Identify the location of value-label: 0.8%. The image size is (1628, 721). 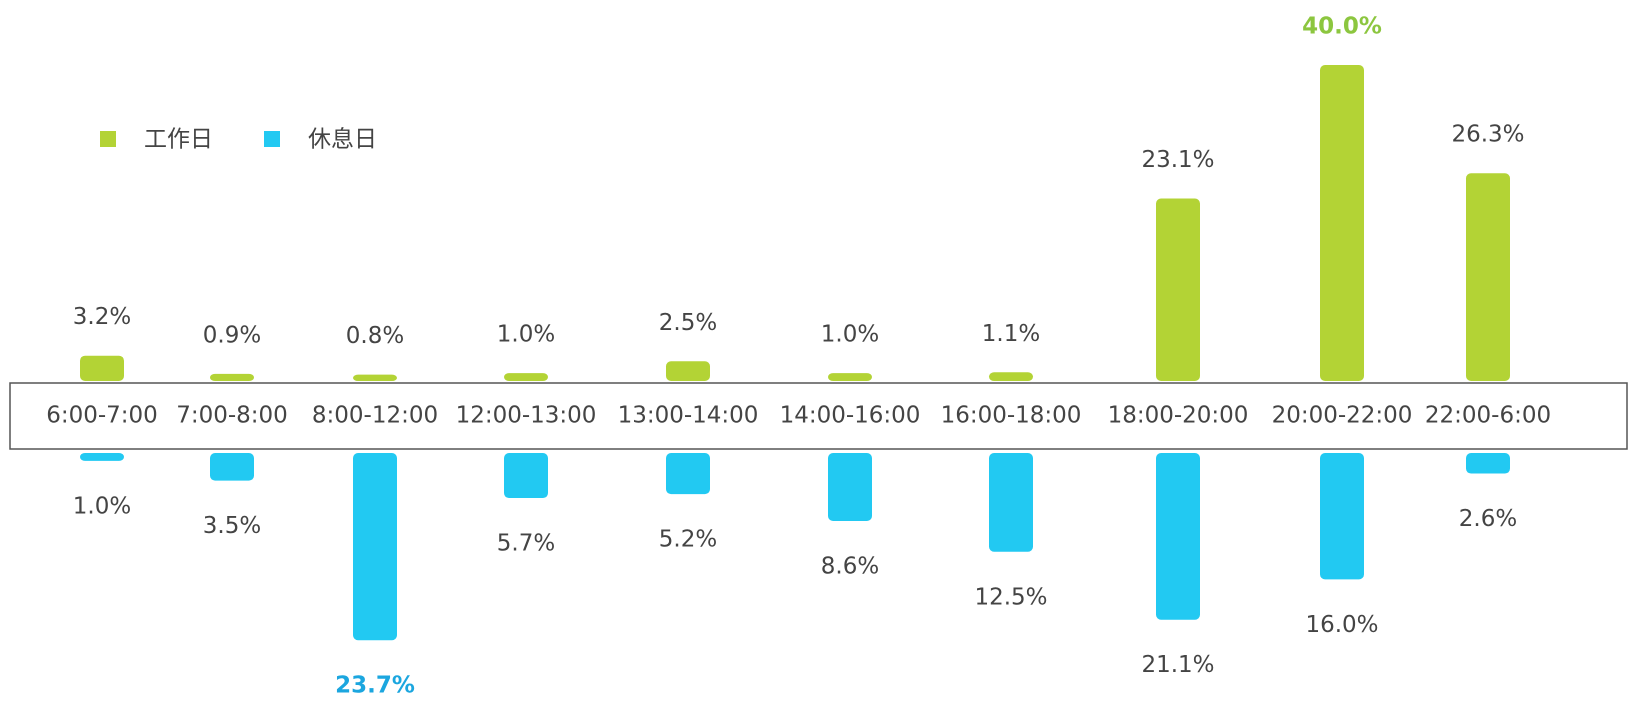
(375, 336).